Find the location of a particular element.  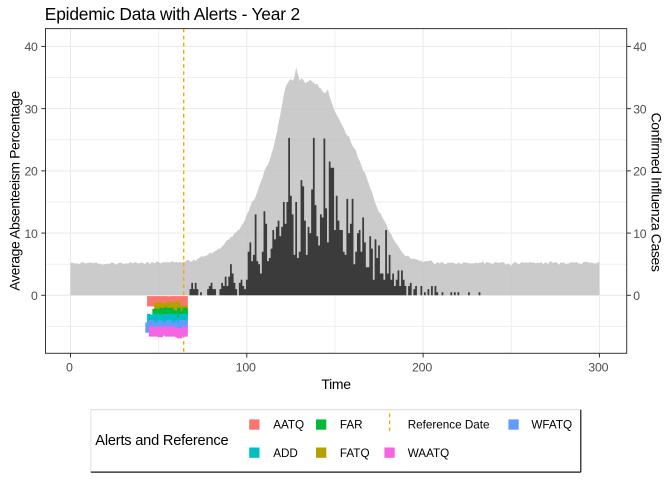

svg-text: Alerts and Reference is located at coordinates (161, 441).